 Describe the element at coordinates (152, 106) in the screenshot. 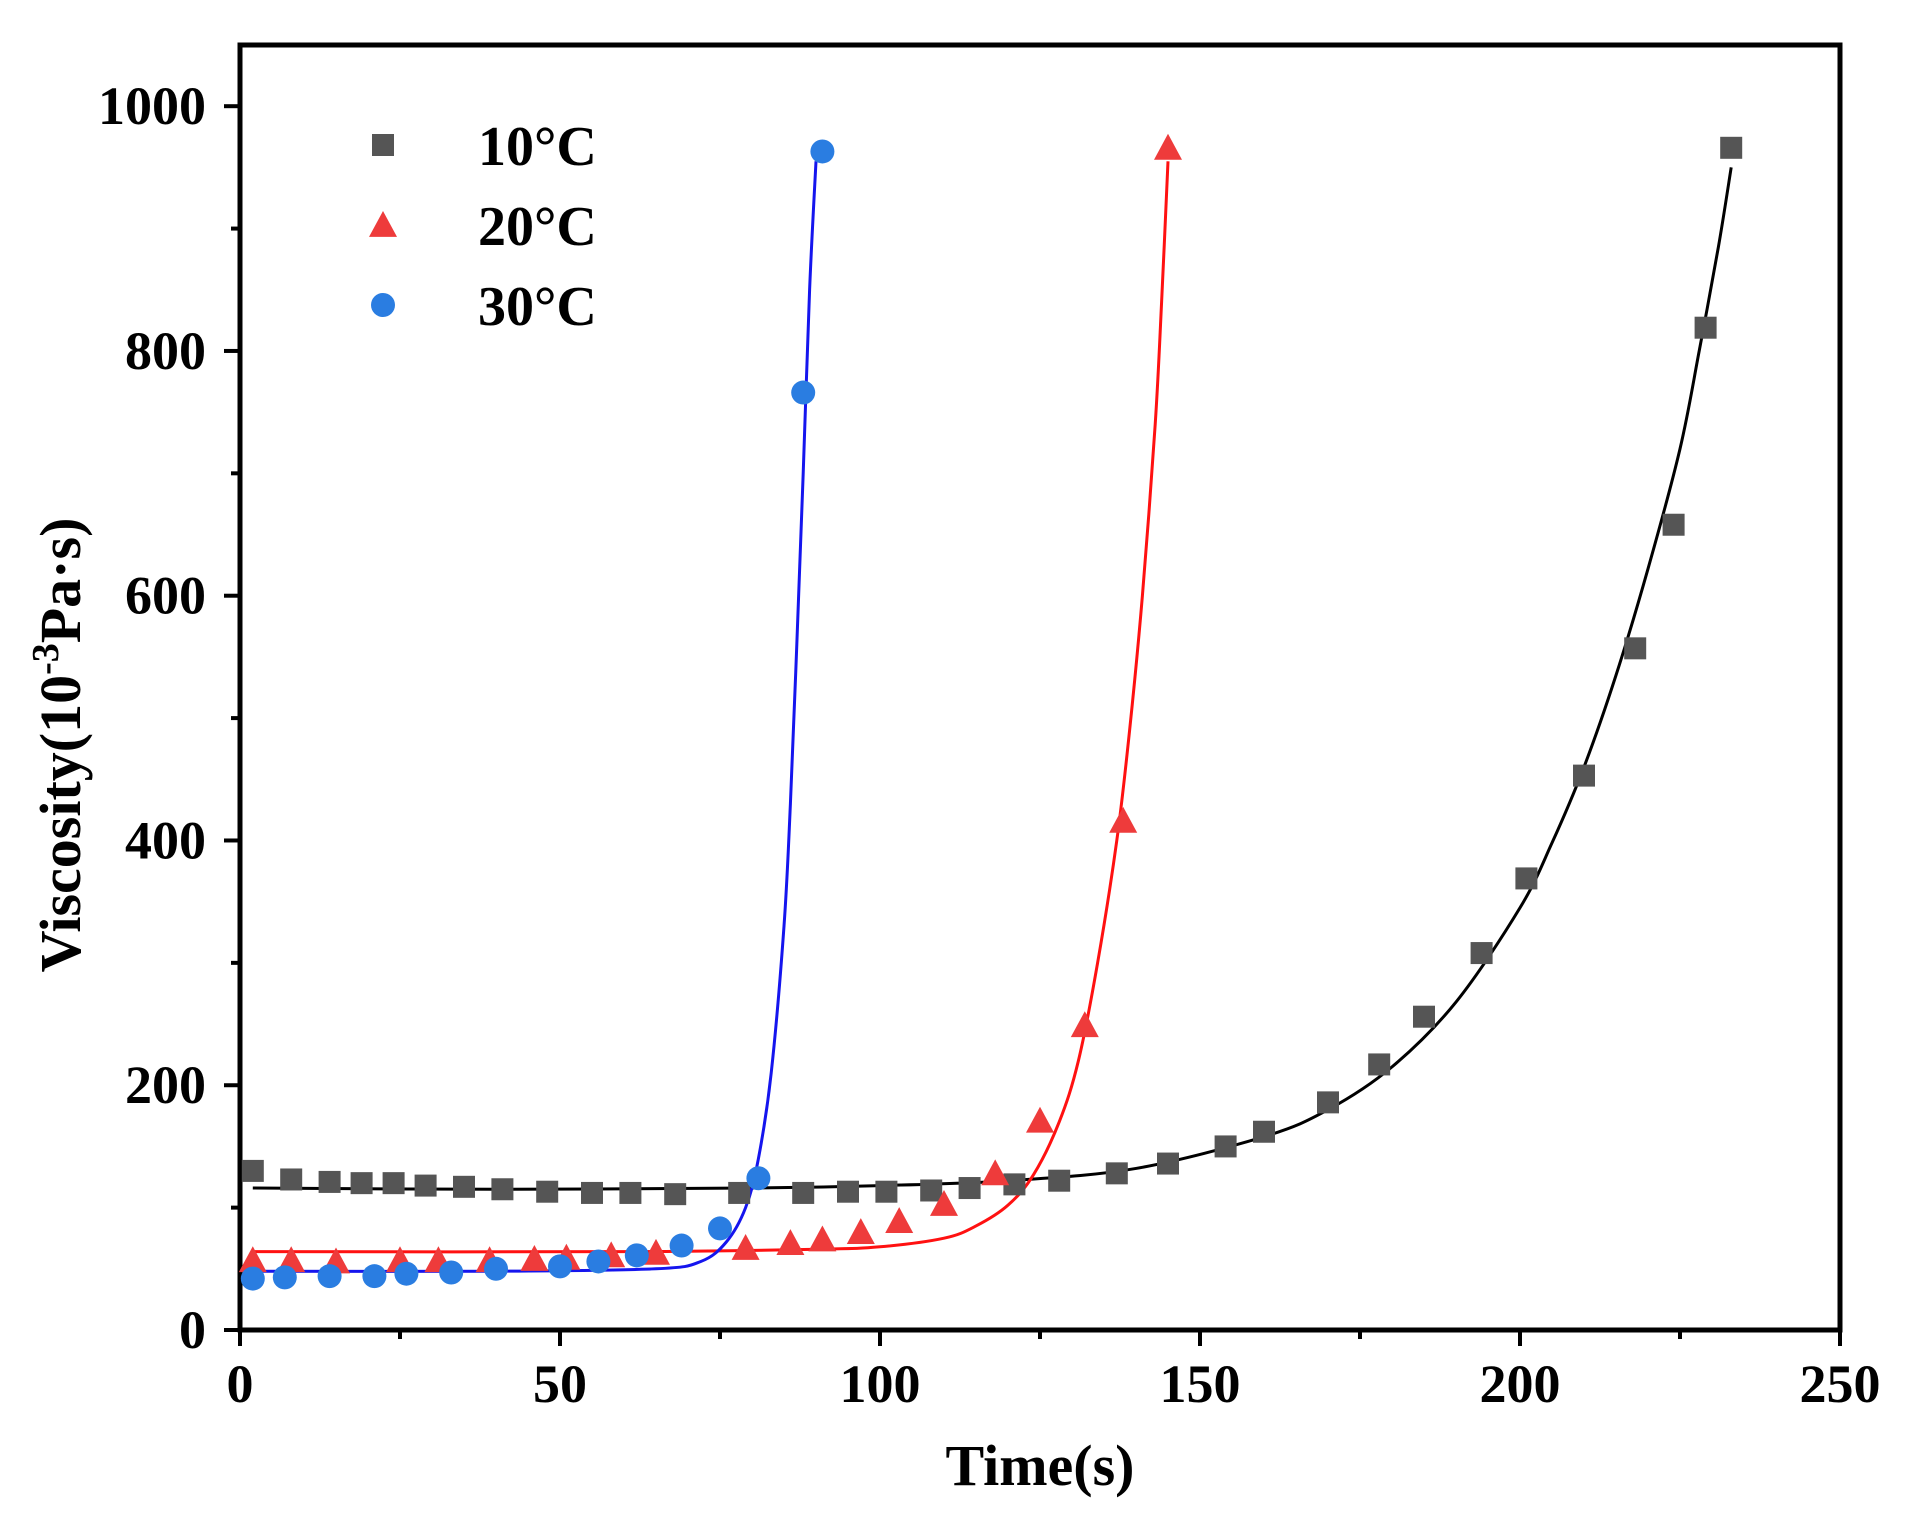

I see `y-tick-label: 1000` at that location.